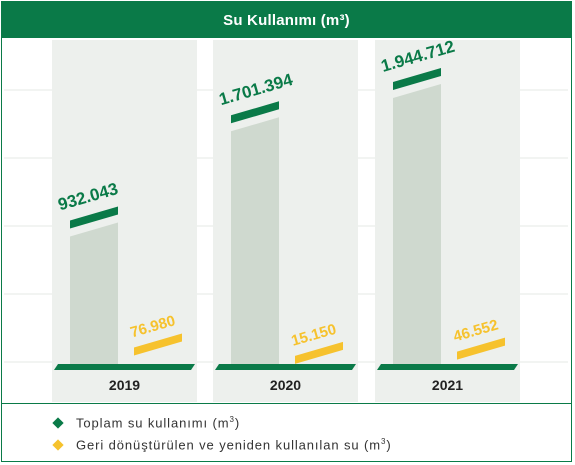 The width and height of the screenshot is (575, 465). Describe the element at coordinates (285, 367) in the screenshot. I see `base-bar-2020` at that location.